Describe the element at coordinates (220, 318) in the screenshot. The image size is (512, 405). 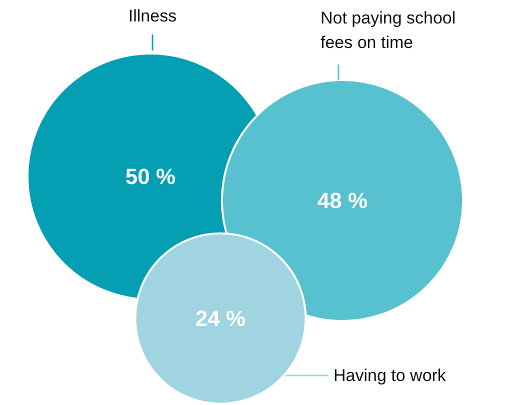
I see `data-label: 24 %` at that location.